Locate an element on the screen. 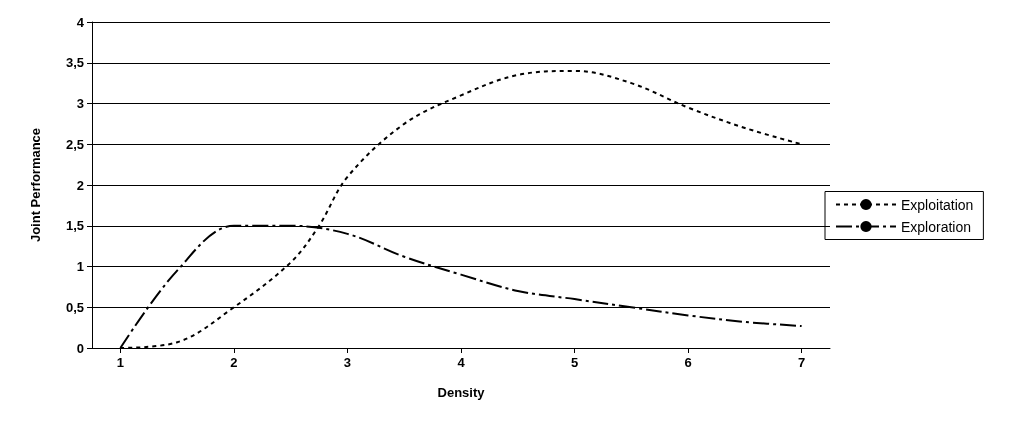 The image size is (1022, 431). y-tick-label: 0 is located at coordinates (80, 348).